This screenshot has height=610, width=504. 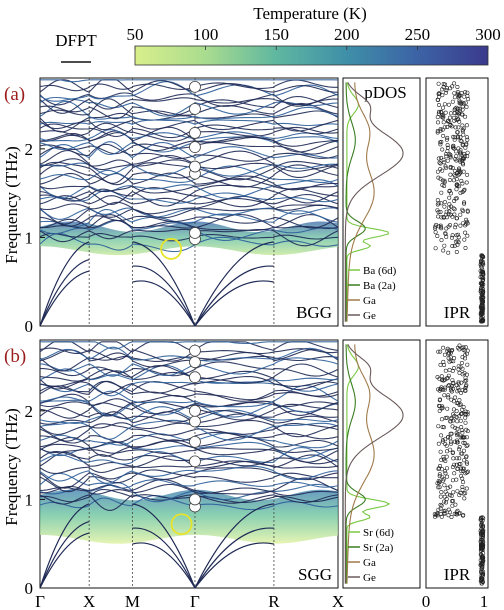 I want to click on colorbar-tick-label: 300, so click(x=488, y=34).